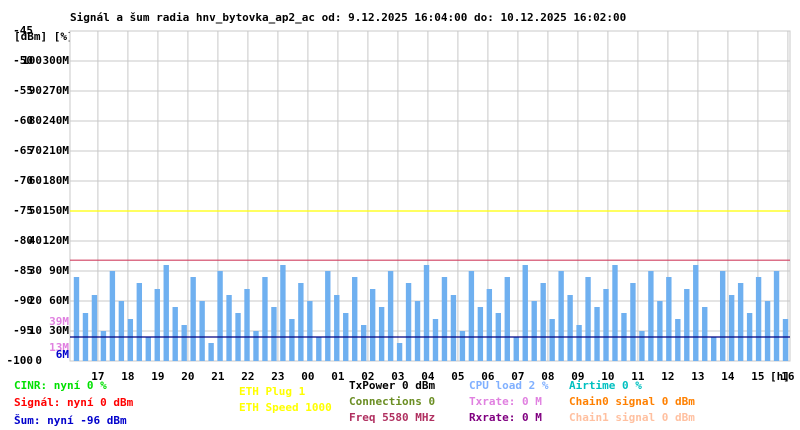  Describe the element at coordinates (38, 360) in the screenshot. I see `y2-tick-label: 0` at that location.